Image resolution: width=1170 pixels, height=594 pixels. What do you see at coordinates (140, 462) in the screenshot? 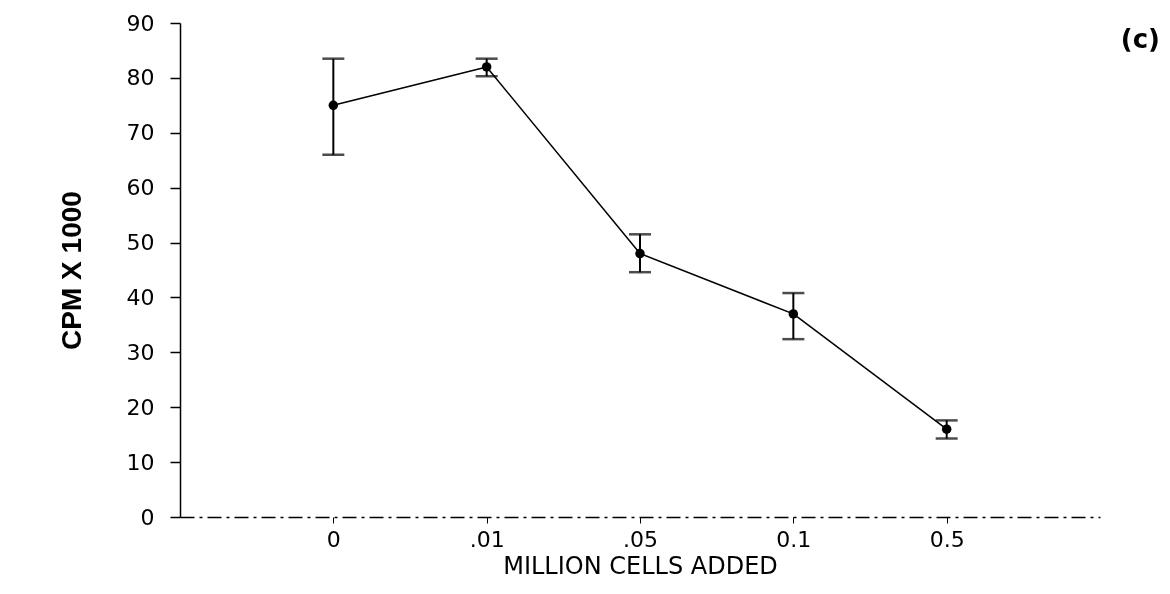
I see `y-tick-label: 10` at bounding box center [140, 462].